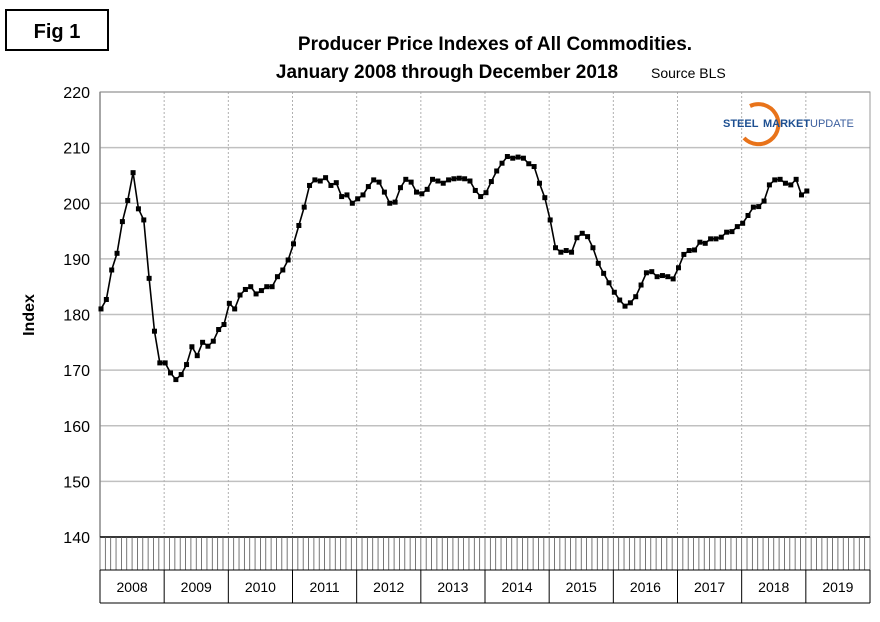 This screenshot has height=622, width=880. Describe the element at coordinates (709, 587) in the screenshot. I see `x-tick-label: 2017` at that location.